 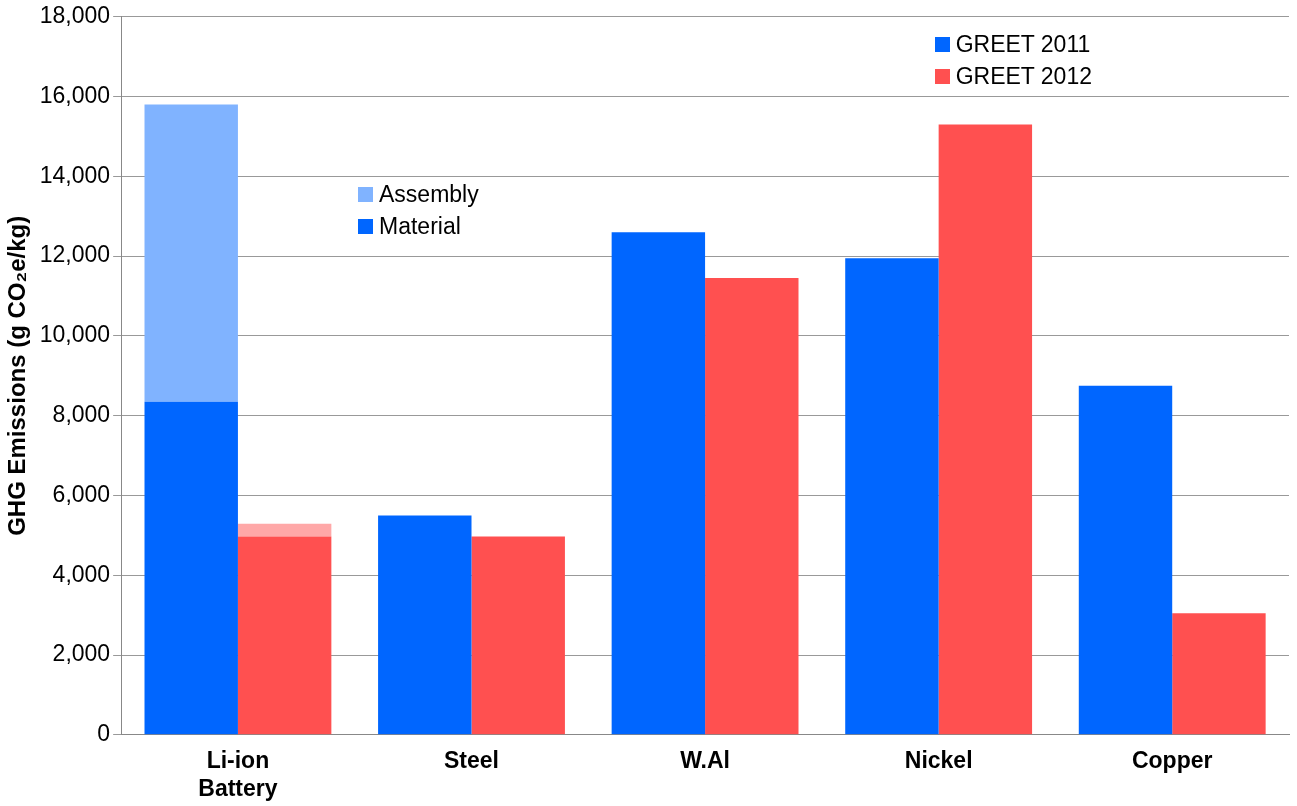 What do you see at coordinates (75, 15) in the screenshot?
I see `y-tick-label: 18,000` at bounding box center [75, 15].